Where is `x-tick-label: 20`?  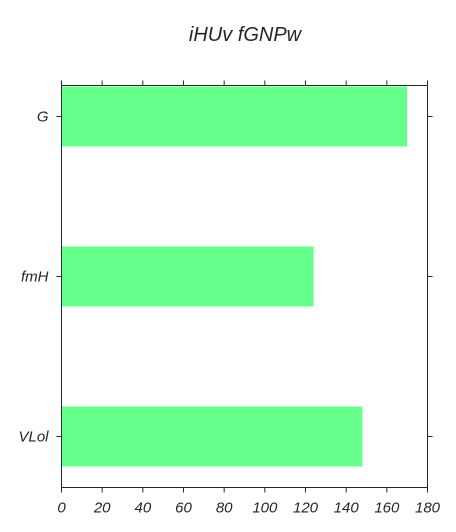 x-tick-label: 20 is located at coordinates (102, 508).